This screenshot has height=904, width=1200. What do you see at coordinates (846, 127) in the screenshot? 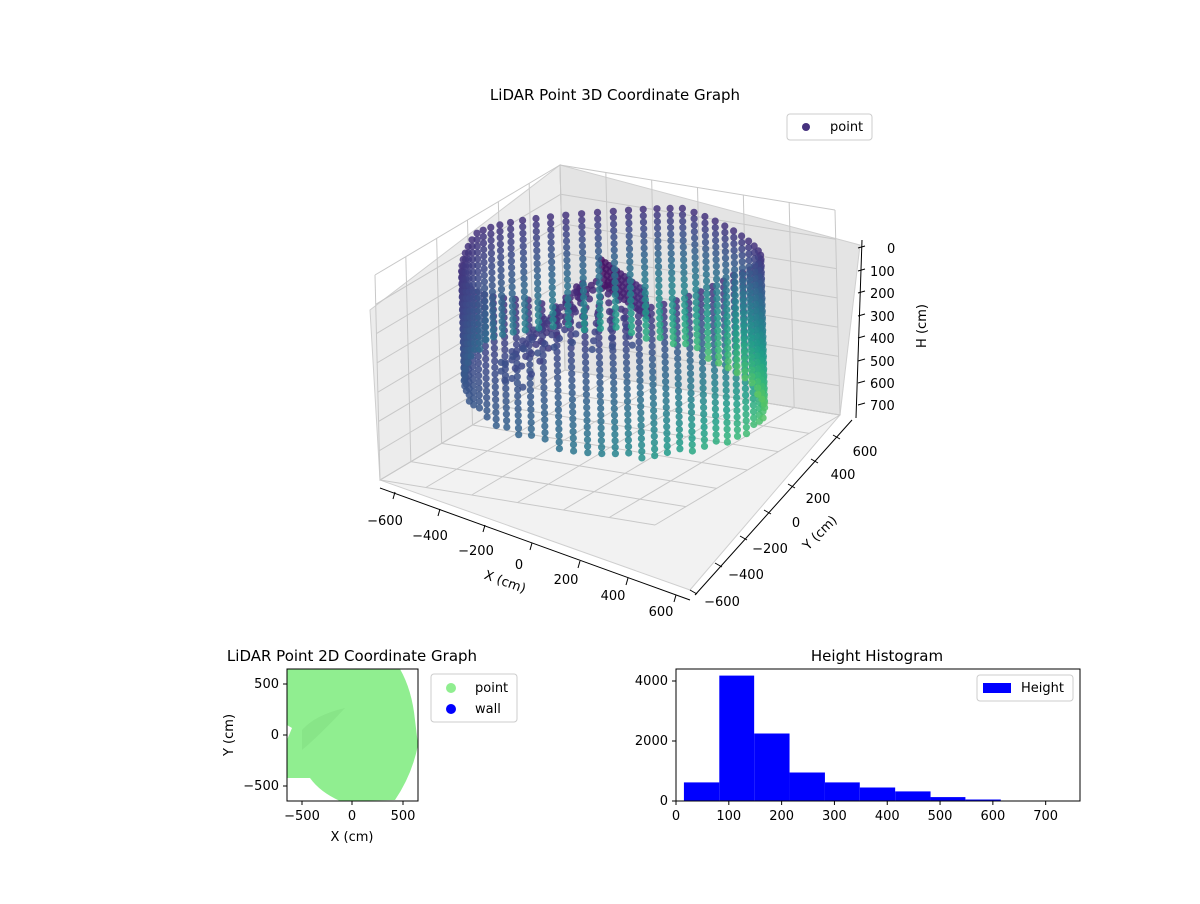
I see `legend-label: point` at bounding box center [846, 127].